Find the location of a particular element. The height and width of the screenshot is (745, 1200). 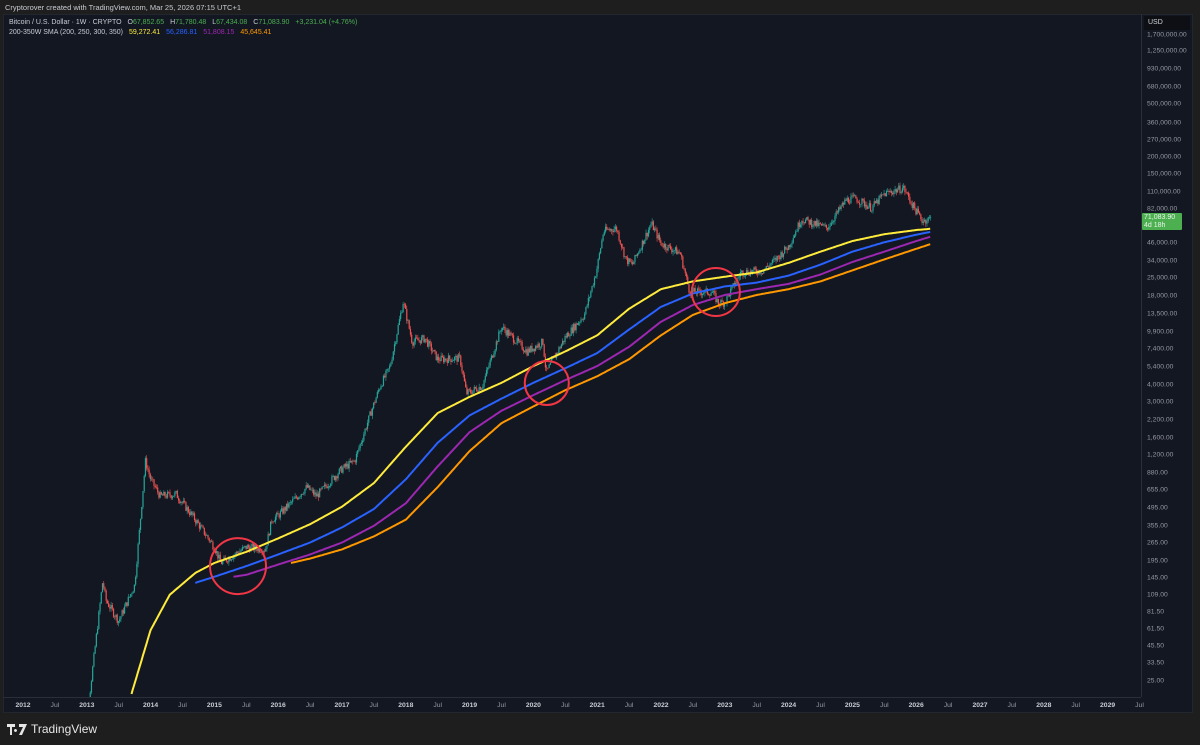

indicator-name: 200-350W SMA (200, 250, 300, 350) is located at coordinates (66, 32).